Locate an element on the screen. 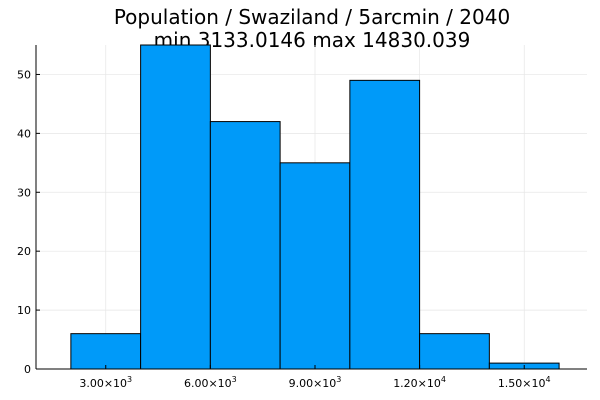 Image resolution: width=600 pixels, height=400 pixels. x-tick-label: 6.00×10³ is located at coordinates (210, 382).